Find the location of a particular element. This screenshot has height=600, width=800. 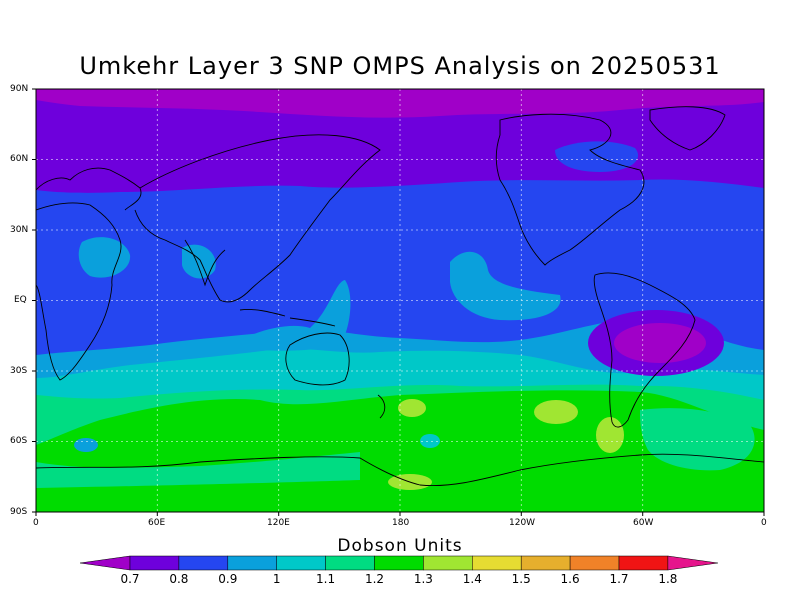

north-polar-core is located at coordinates (400, 103).